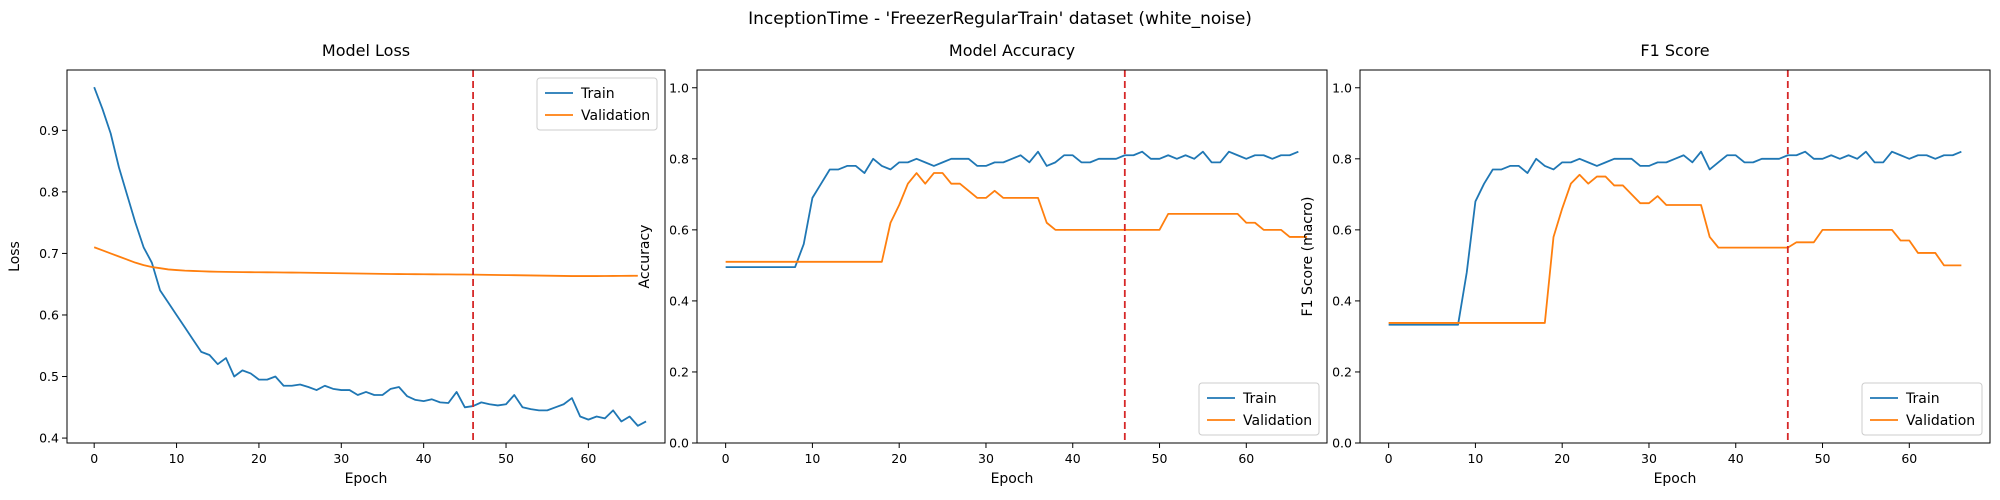 Image resolution: width=2000 pixels, height=500 pixels. Describe the element at coordinates (1674, 50) in the screenshot. I see `chart-title: F1 Score` at that location.